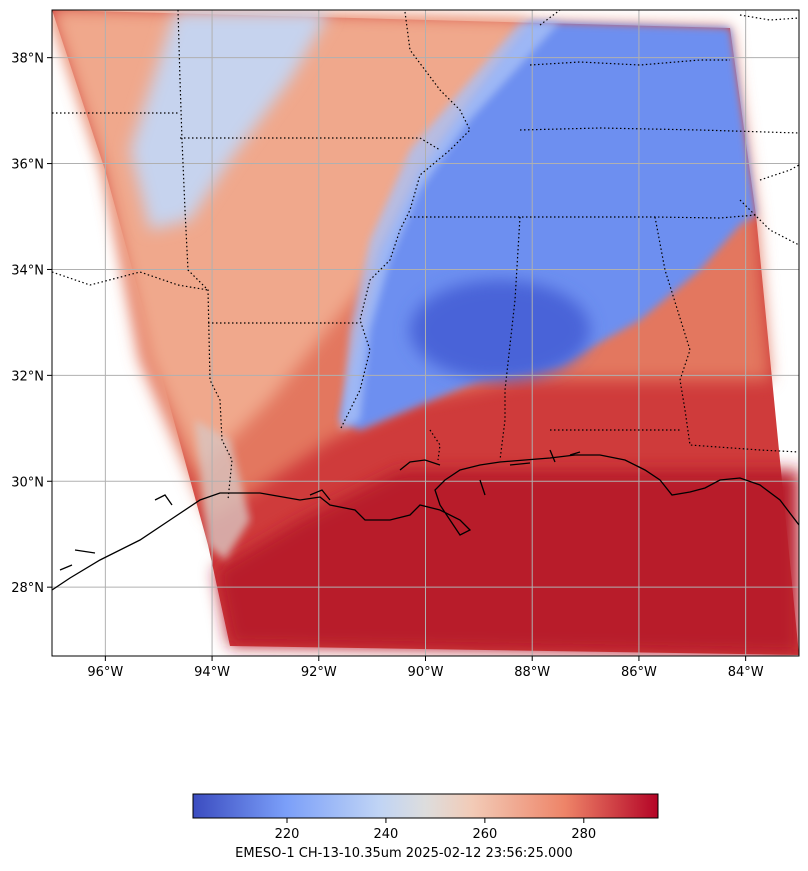  Describe the element at coordinates (746, 672) in the screenshot. I see `lon-tick-label: 84°W` at that location.